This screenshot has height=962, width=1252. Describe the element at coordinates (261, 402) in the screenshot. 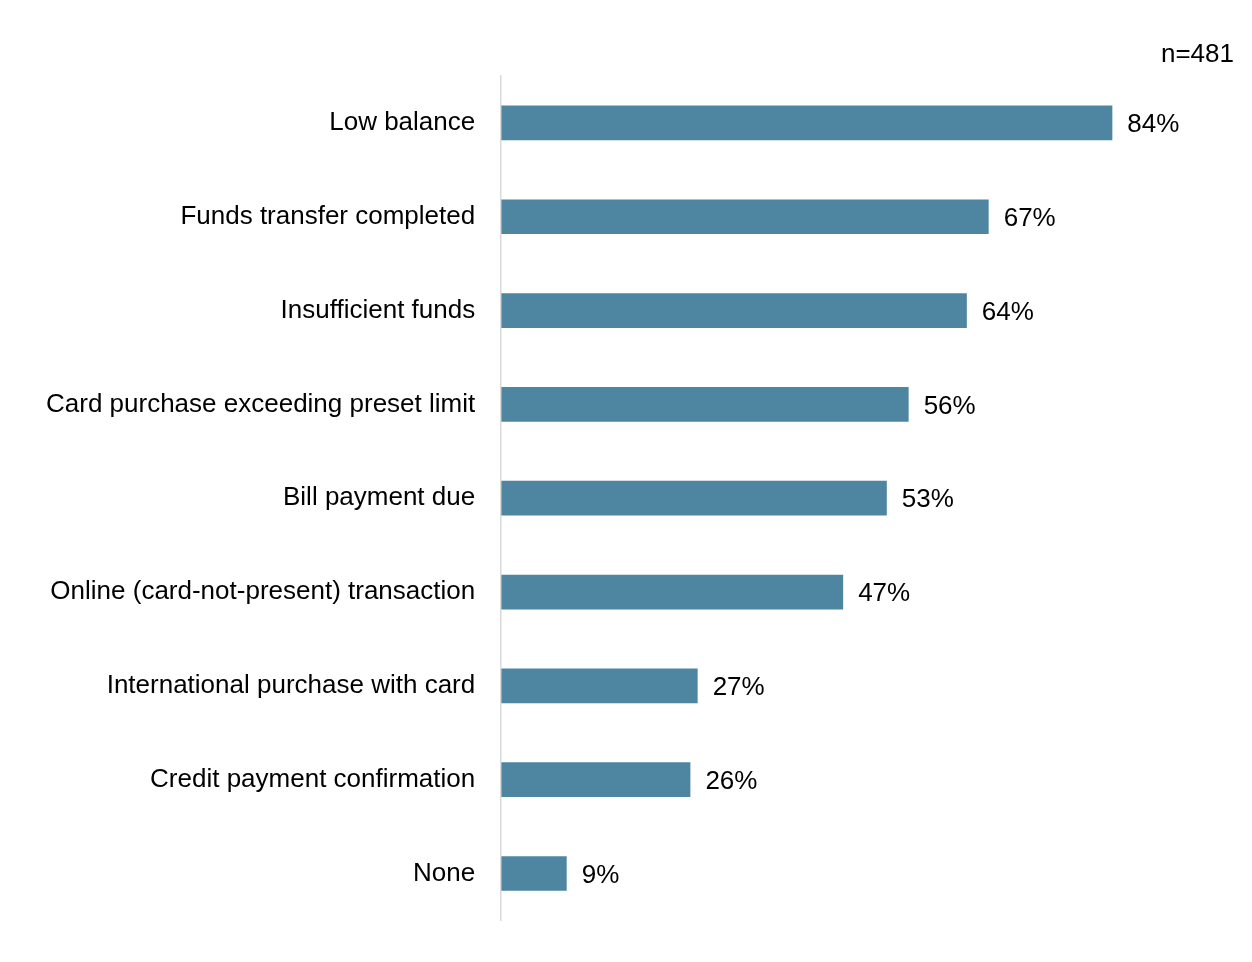

I see `y-tick-label: Card purchase exceeding preset limit` at that location.